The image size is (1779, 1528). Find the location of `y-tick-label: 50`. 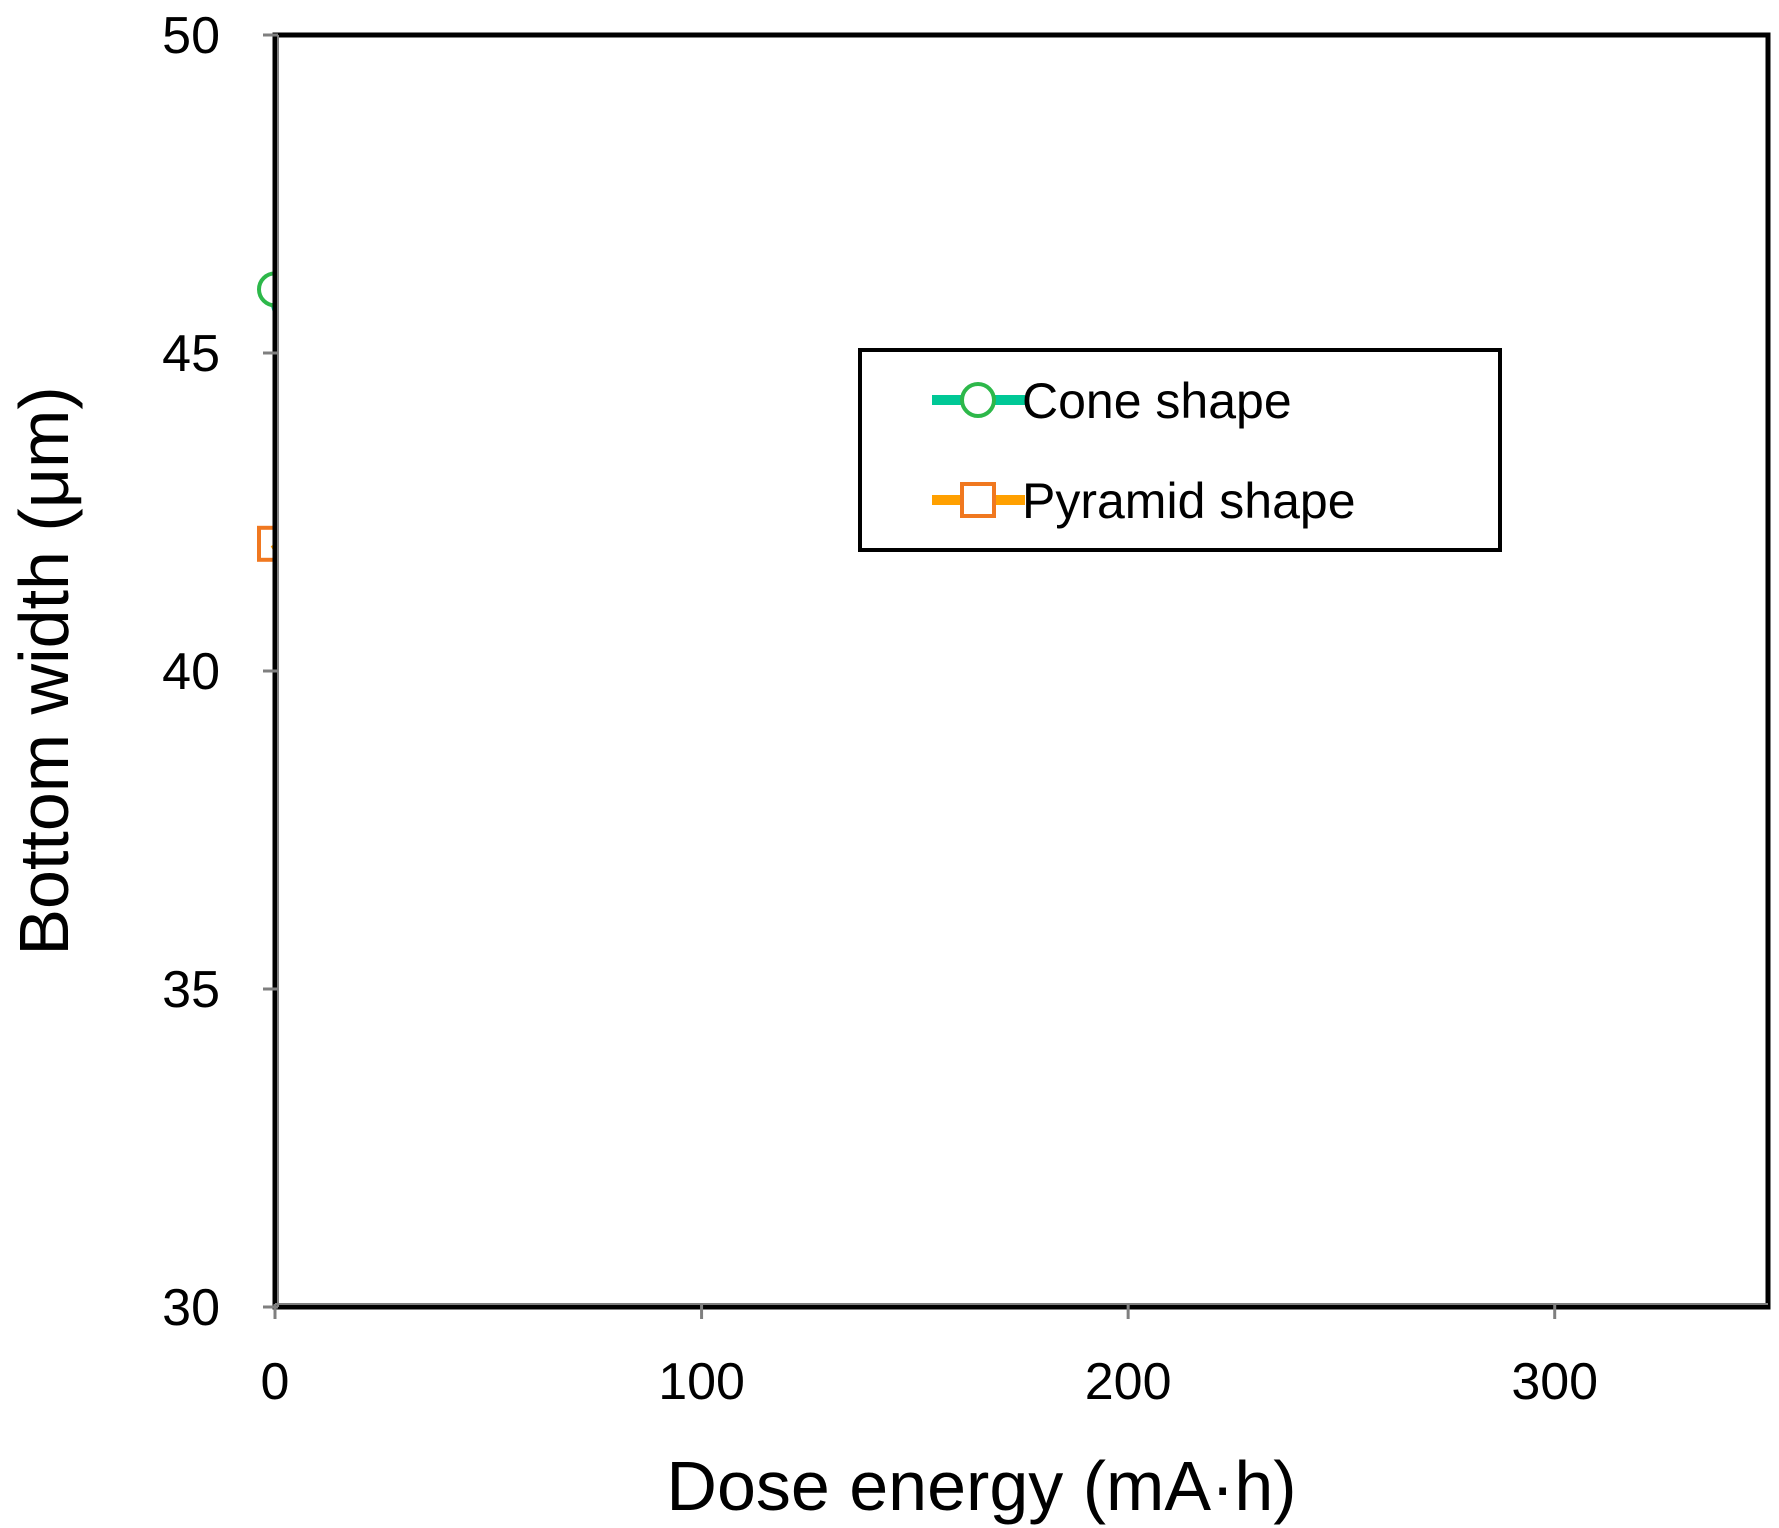

y-tick-label: 50 is located at coordinates (191, 36).